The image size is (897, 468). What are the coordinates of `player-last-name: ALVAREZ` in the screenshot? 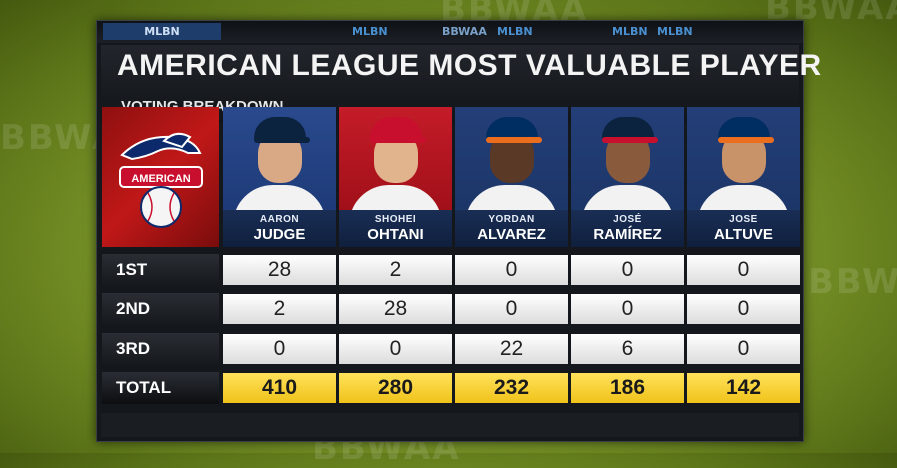 It's located at (511, 234).